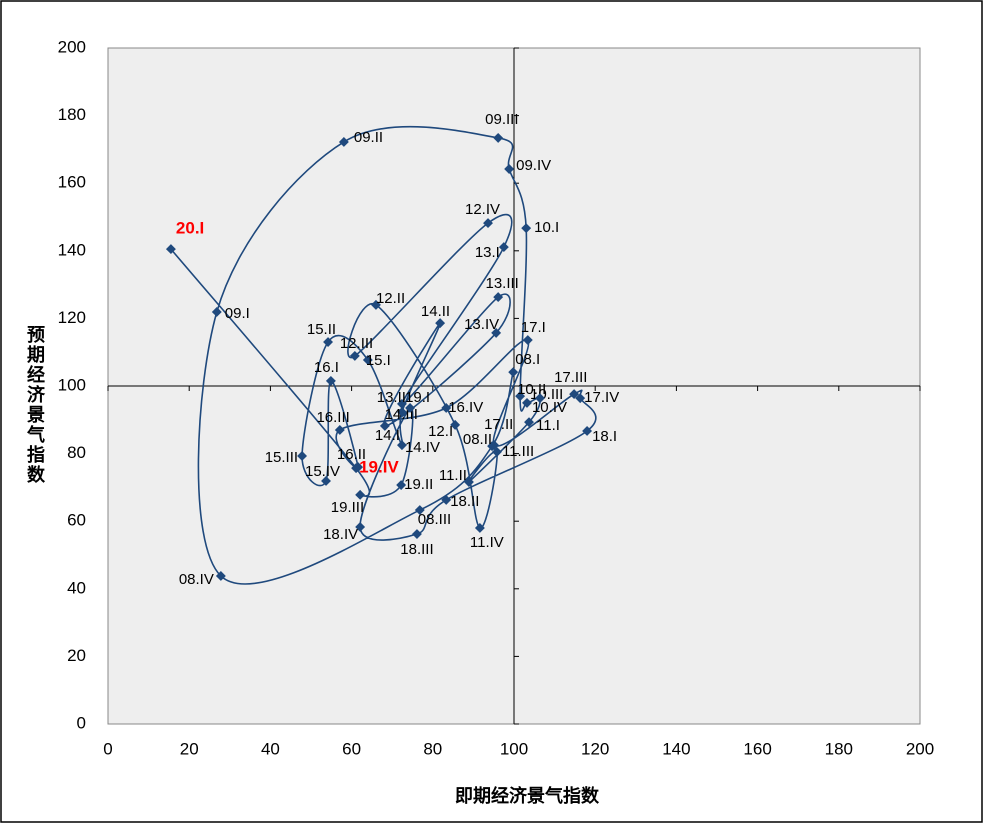 The image size is (984, 824). I want to click on point-label: 14.I, so click(387, 435).